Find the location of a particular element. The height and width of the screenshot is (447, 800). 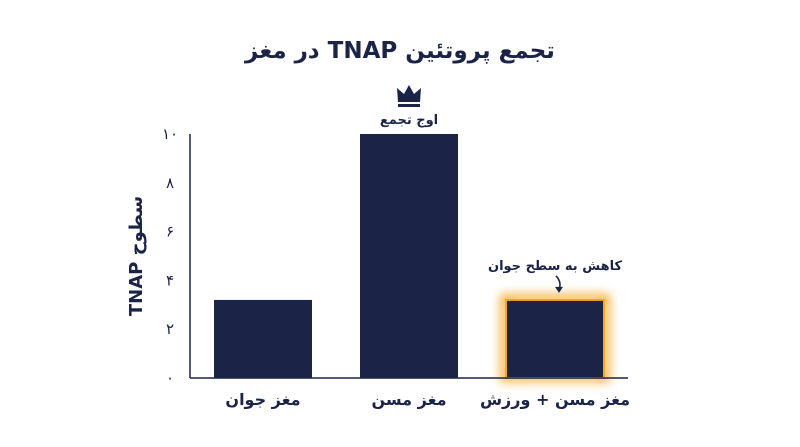

x-category-label: مغز مسن is located at coordinates (408, 399).